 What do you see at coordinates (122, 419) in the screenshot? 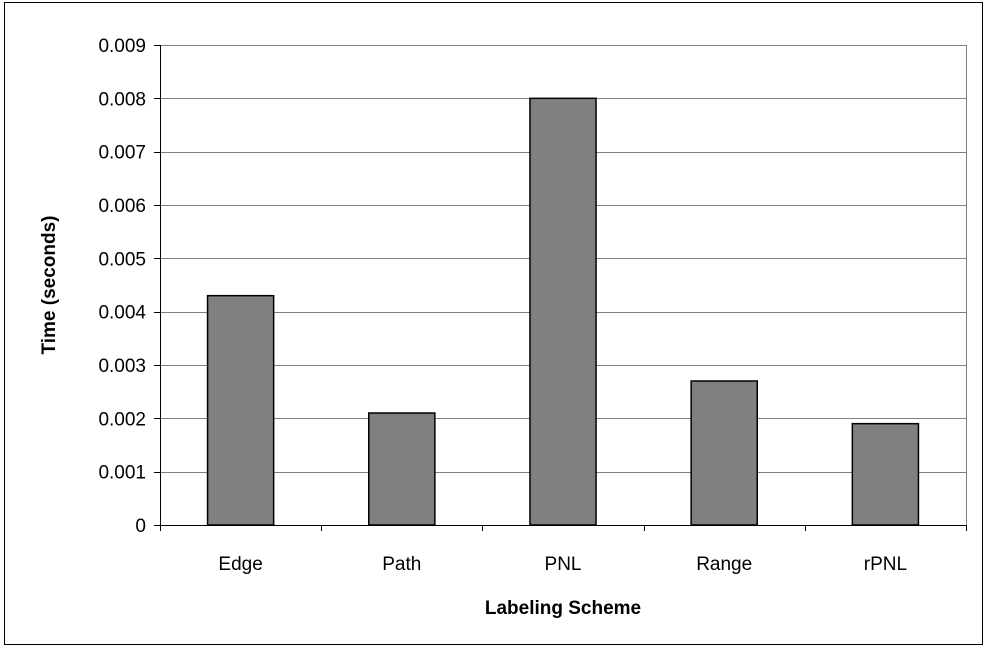
I see `y-tick-label: 0.002` at bounding box center [122, 419].